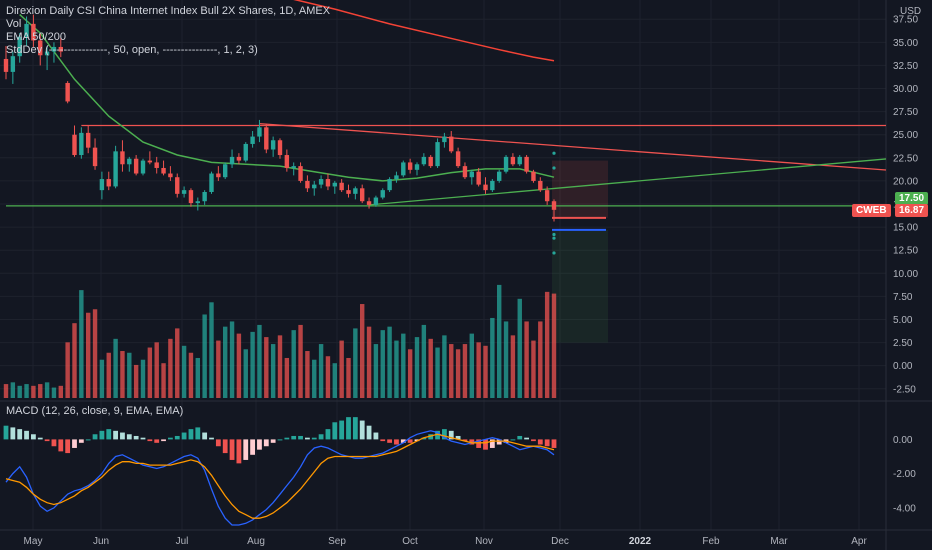 The image size is (932, 550). Describe the element at coordinates (905, 135) in the screenshot. I see `price-tick-label: 25.00` at that location.